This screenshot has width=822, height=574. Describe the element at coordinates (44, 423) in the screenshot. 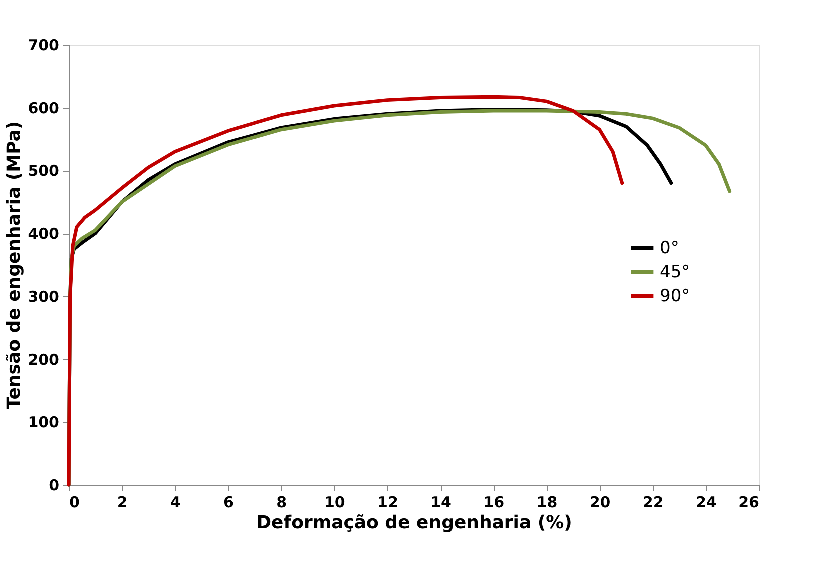

I see `y-tick-label: 100` at that location.